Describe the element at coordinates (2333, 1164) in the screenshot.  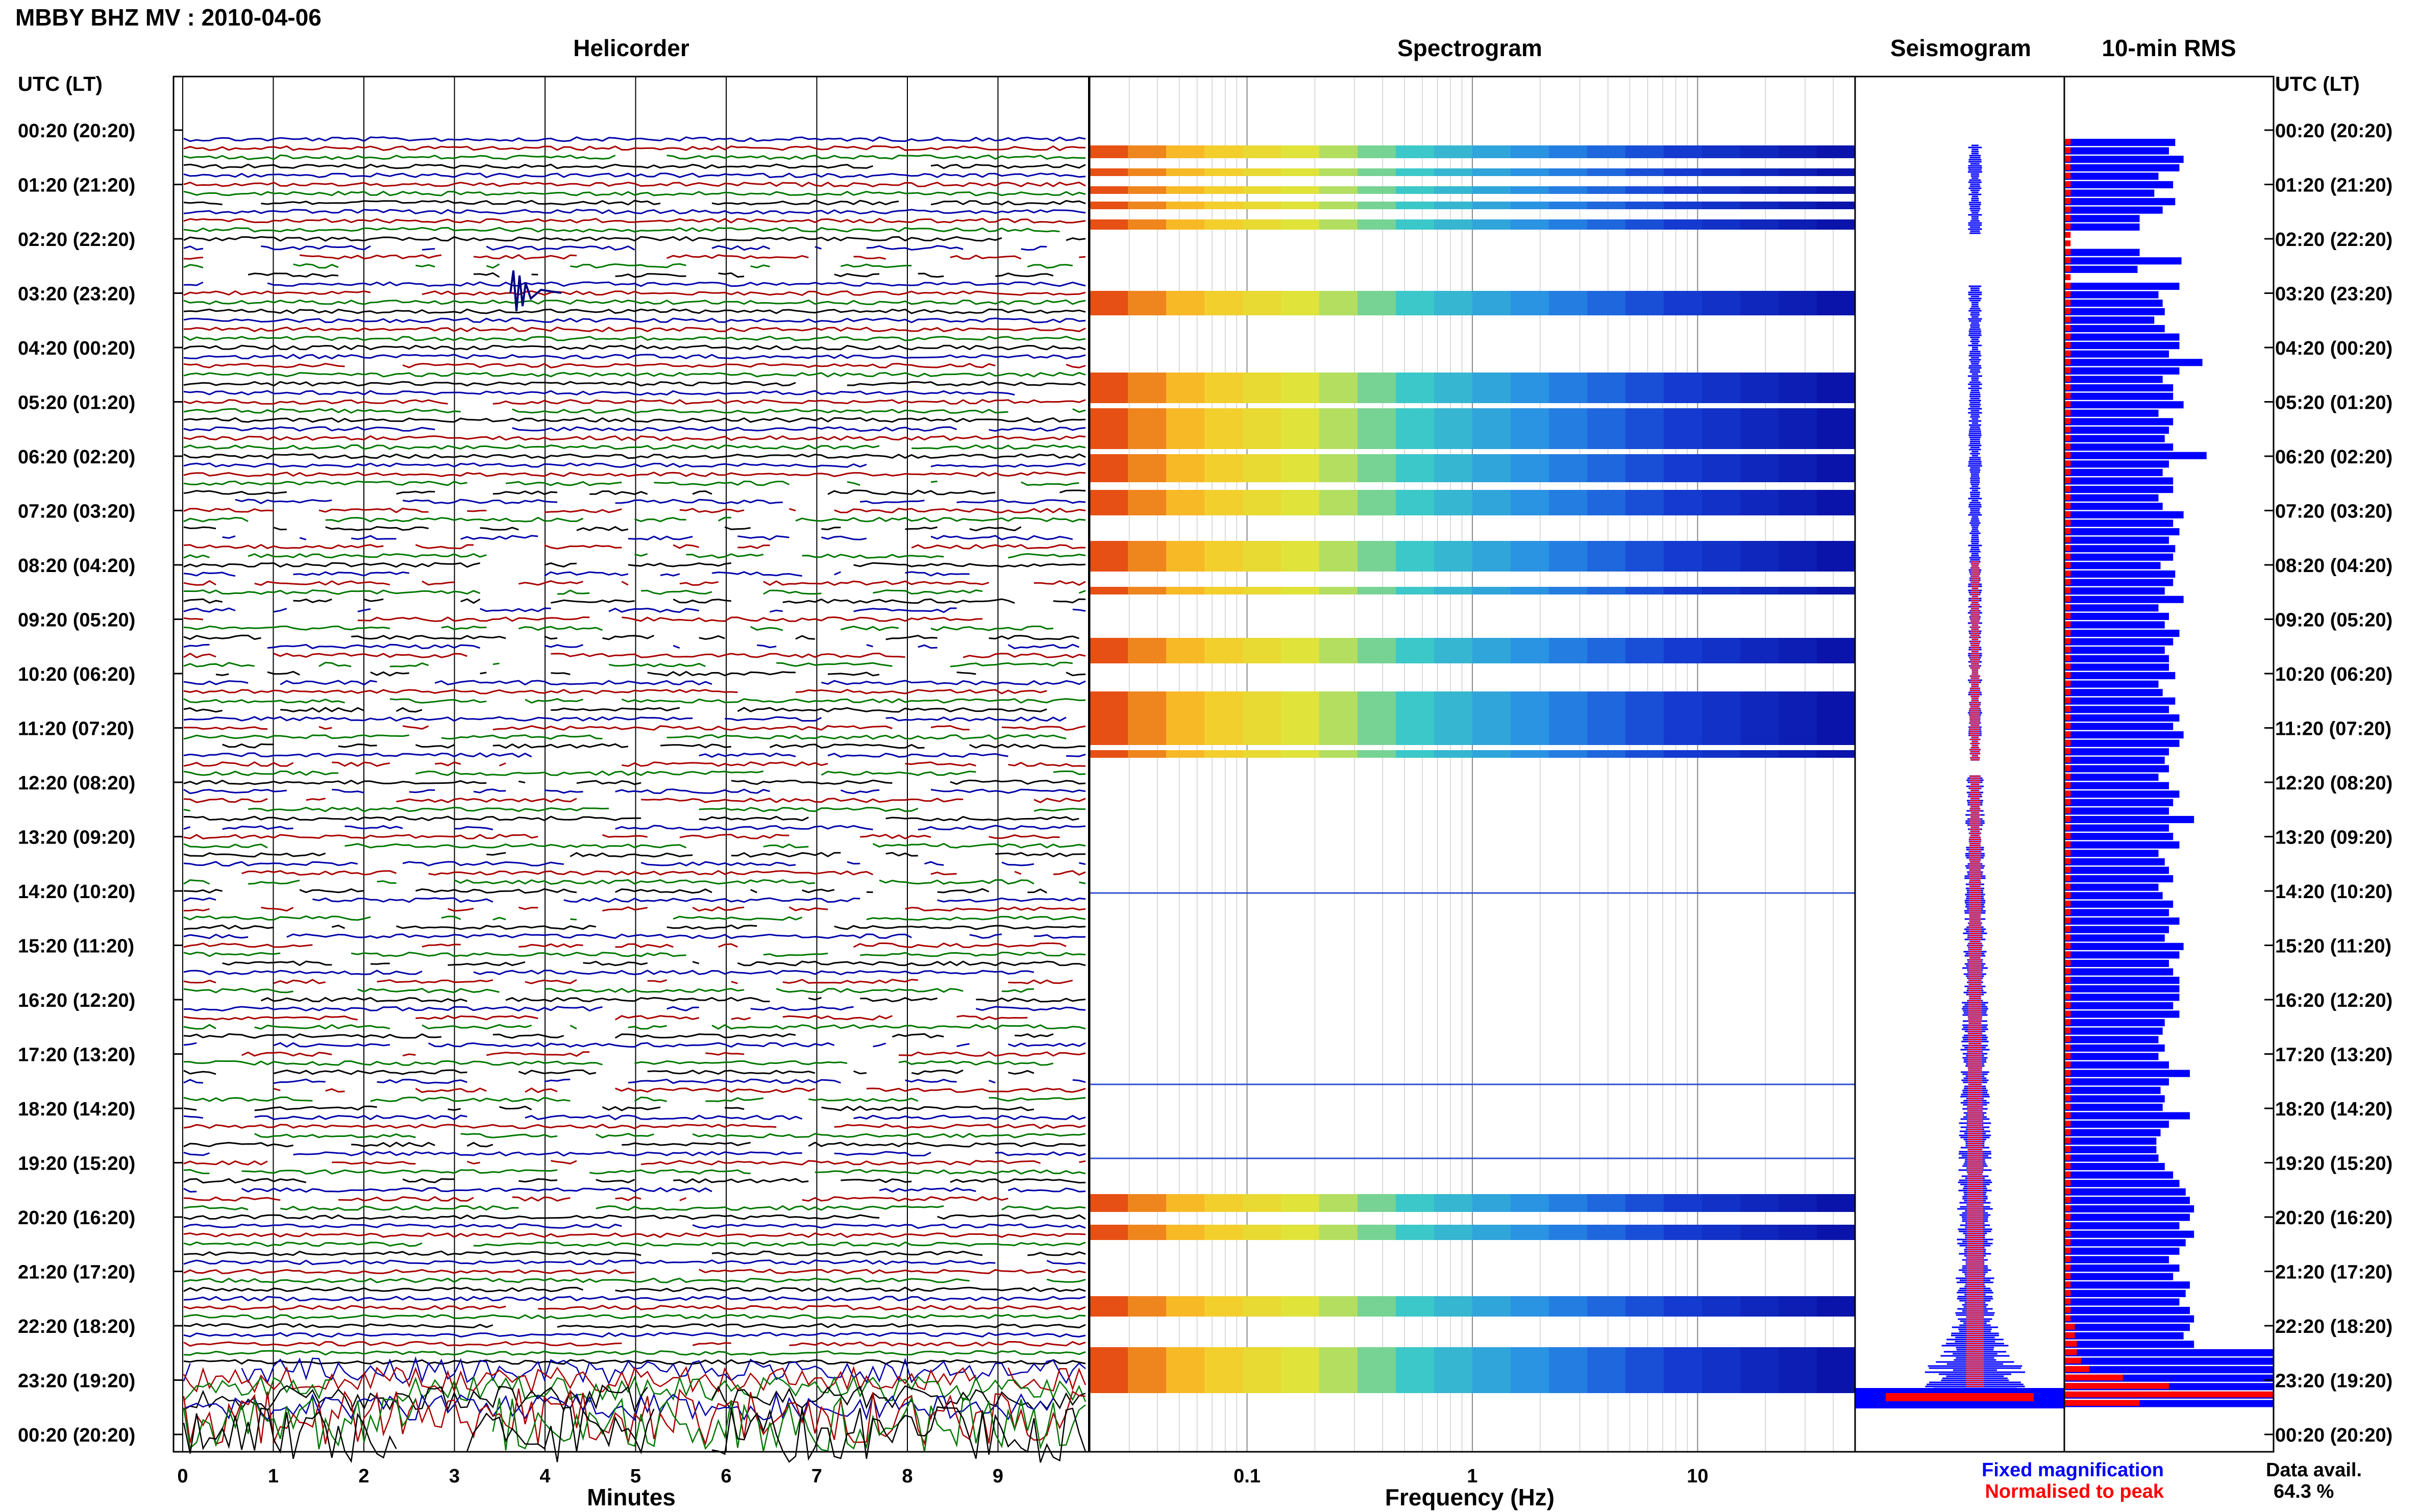
I see `time-tick-label-right: 19:20 (15:20)` at that location.